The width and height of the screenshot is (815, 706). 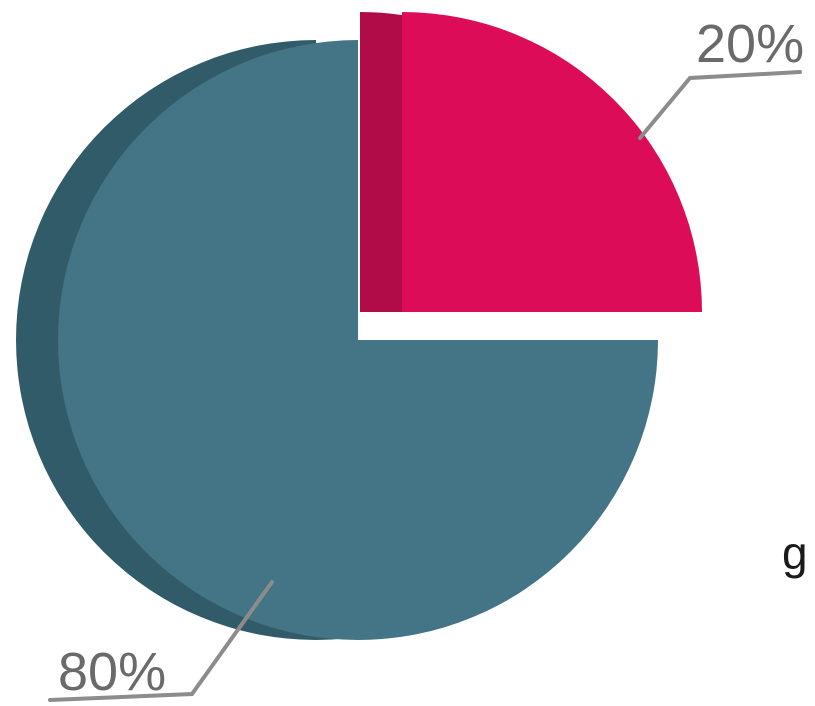 What do you see at coordinates (795, 553) in the screenshot?
I see `cropped-text-fragment: g` at bounding box center [795, 553].